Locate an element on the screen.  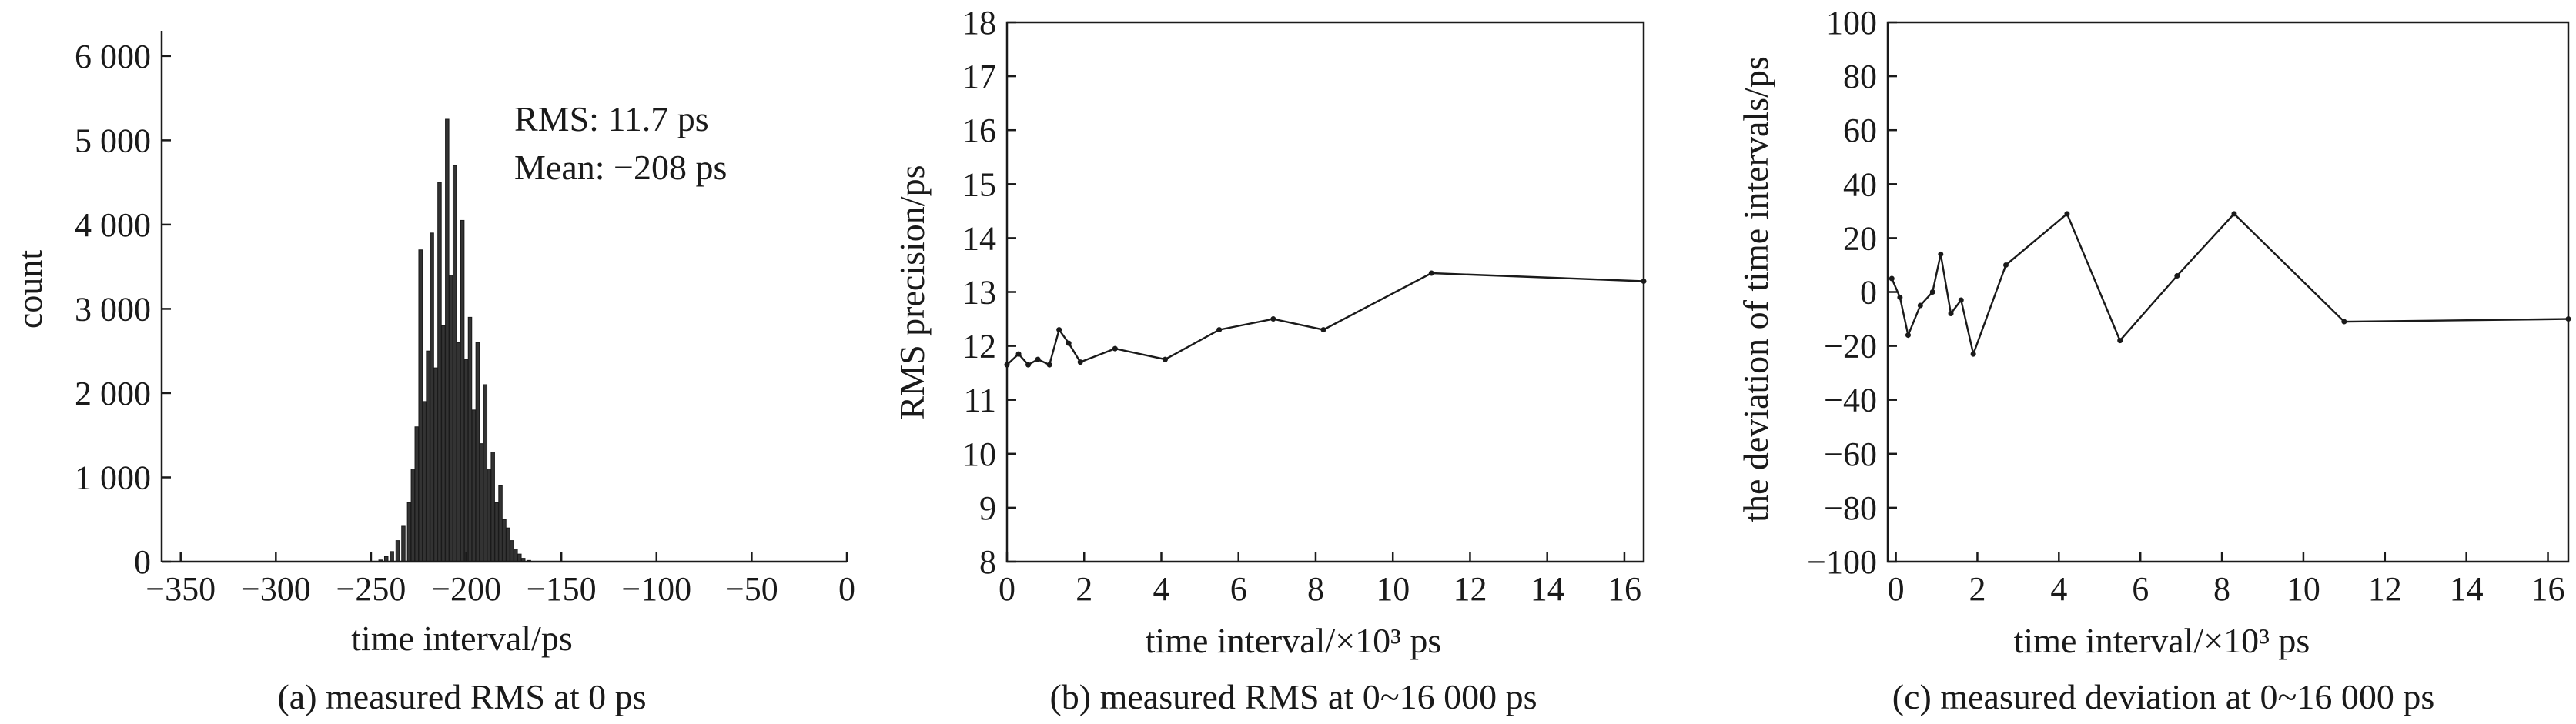
y-tick-label: 10 is located at coordinates (979, 454).